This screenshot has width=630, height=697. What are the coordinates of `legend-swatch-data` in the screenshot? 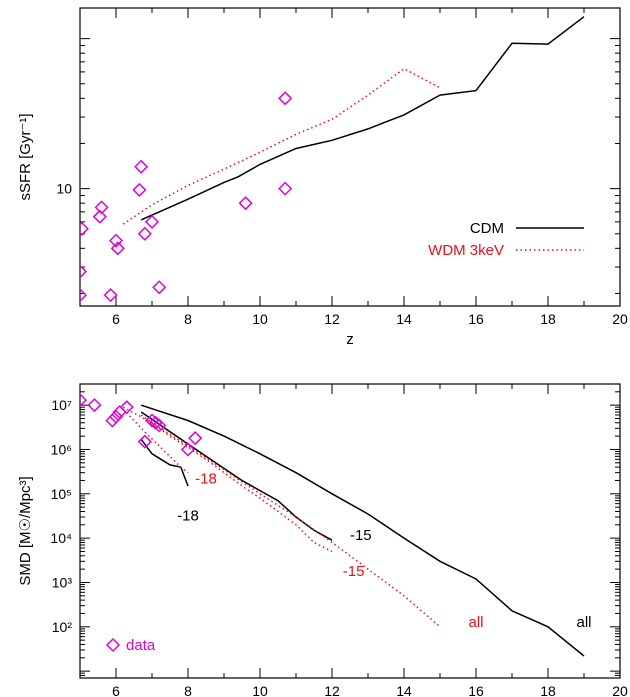 It's located at (113, 645).